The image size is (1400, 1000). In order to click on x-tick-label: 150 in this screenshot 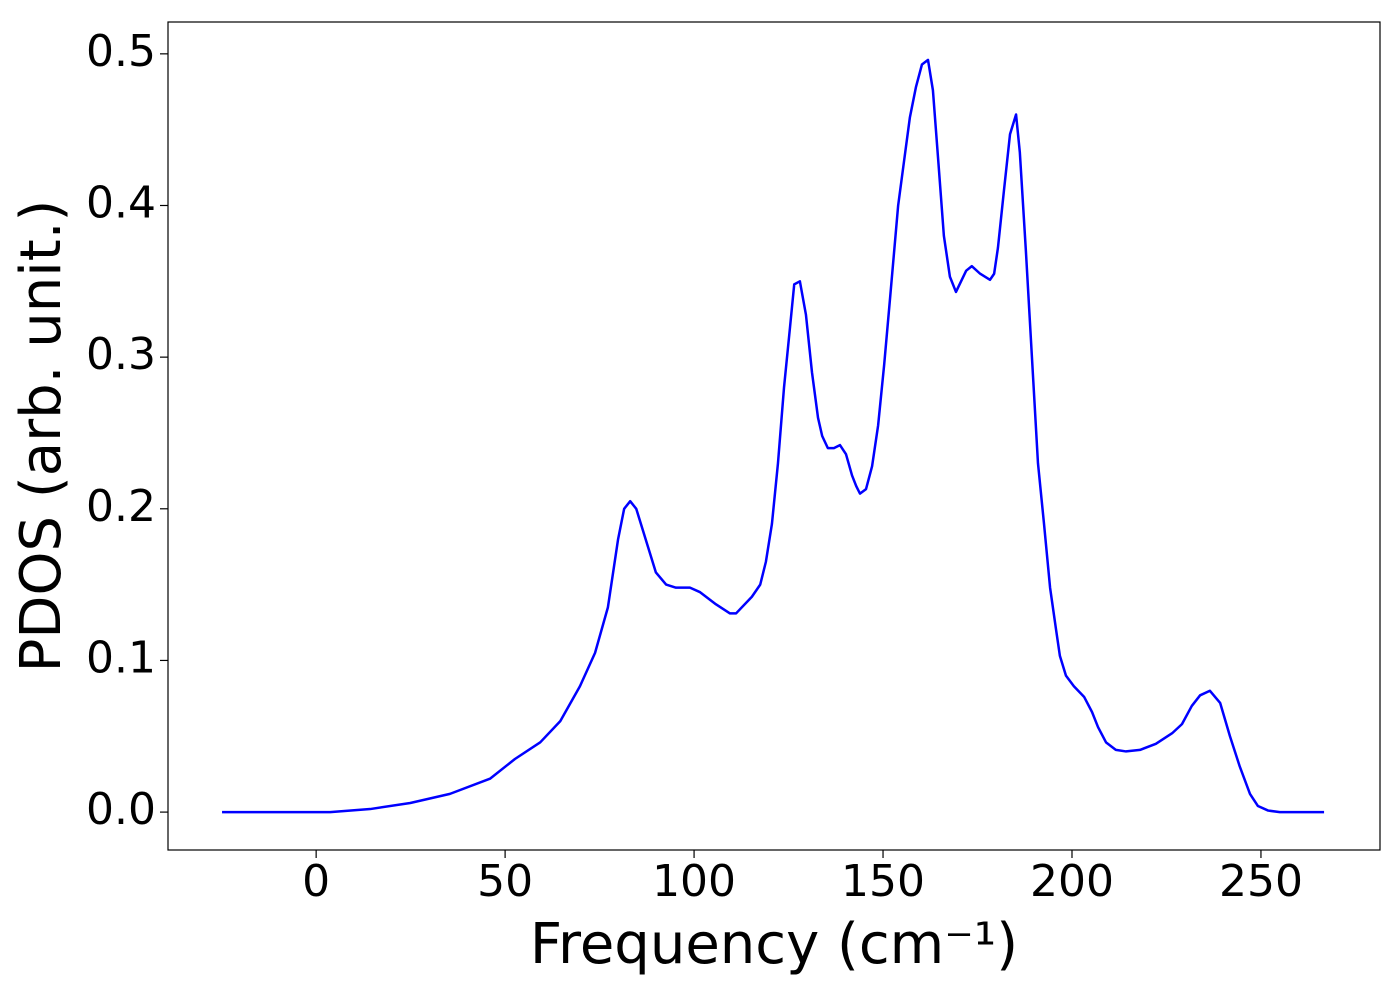, I will do `click(883, 881)`.